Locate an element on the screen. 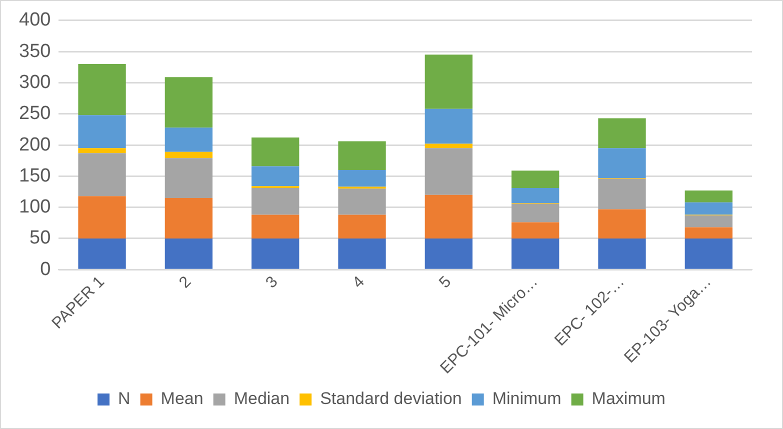  x-tick-label: 2 is located at coordinates (185, 282).